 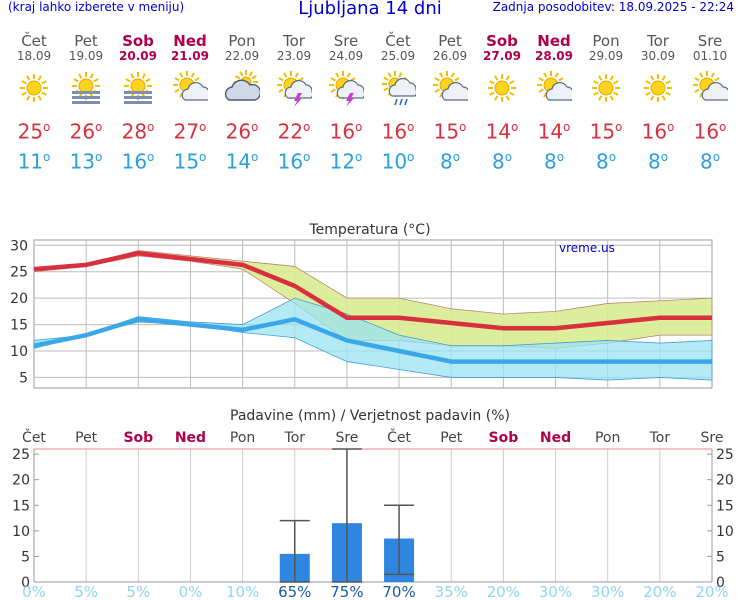 I want to click on day-column: Ned 21.09 27o 15o, so click(x=190, y=103).